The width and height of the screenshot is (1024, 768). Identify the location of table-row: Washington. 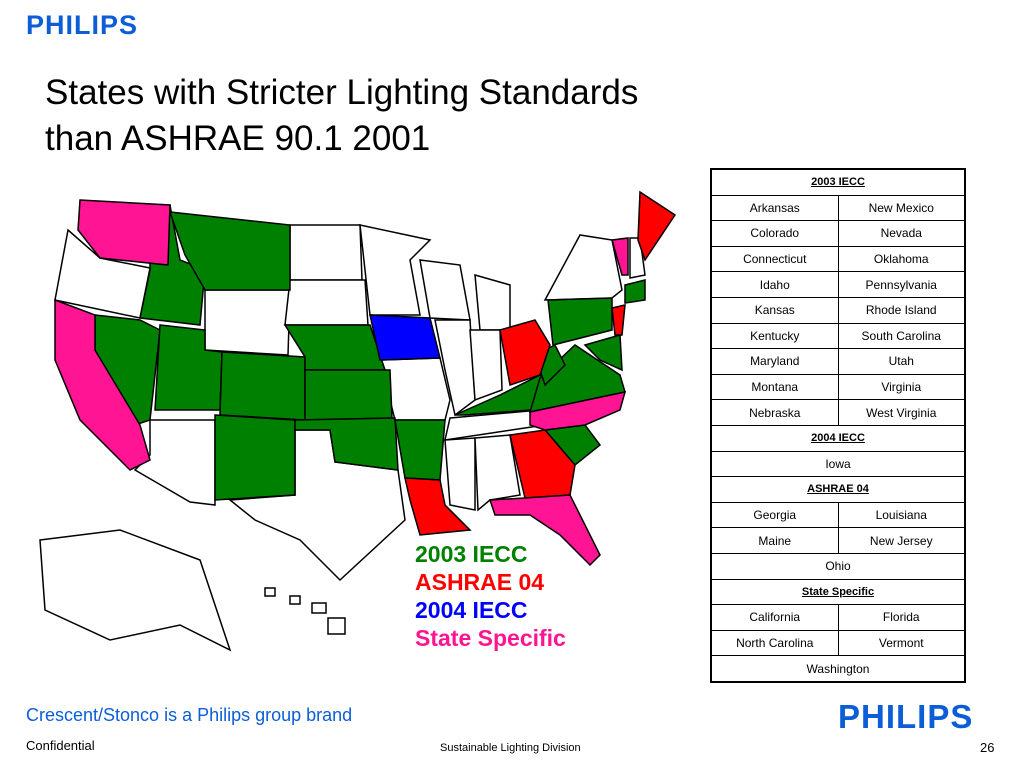
(838, 669).